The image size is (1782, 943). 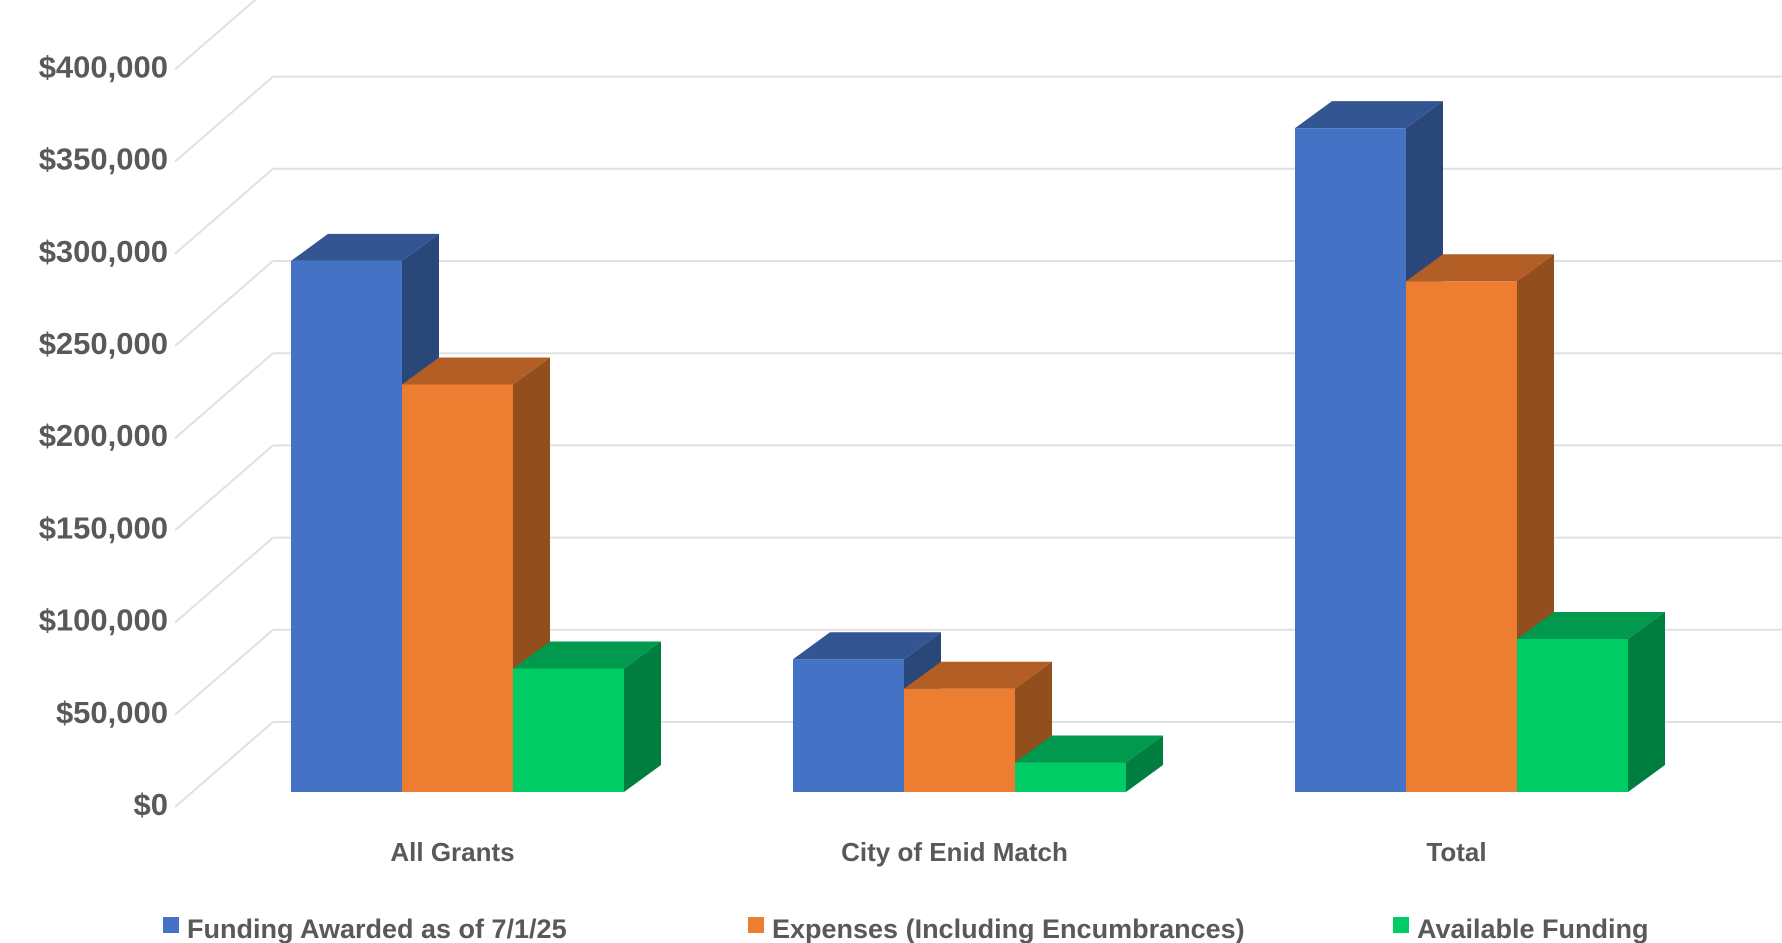 I want to click on y-tick-label: $400,000, so click(x=103, y=66).